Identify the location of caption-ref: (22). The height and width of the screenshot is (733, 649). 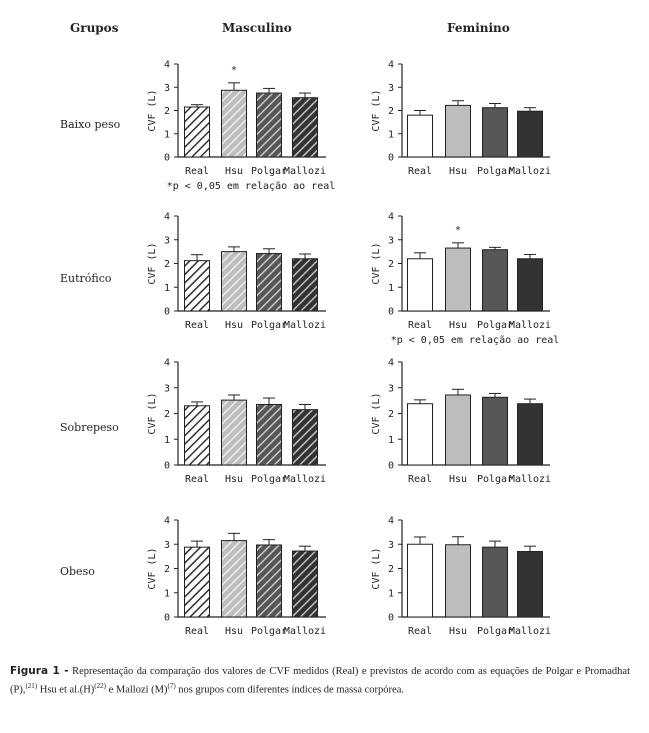
(100, 686).